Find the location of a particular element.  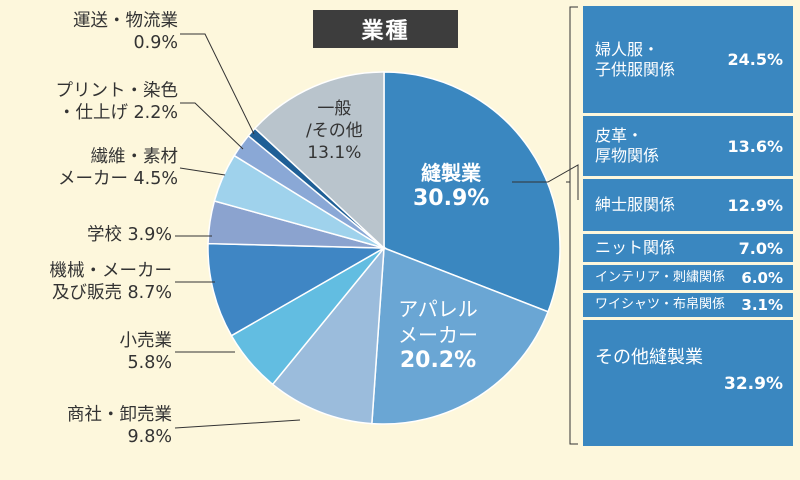

fujin-value: 24.5% is located at coordinates (755, 59).